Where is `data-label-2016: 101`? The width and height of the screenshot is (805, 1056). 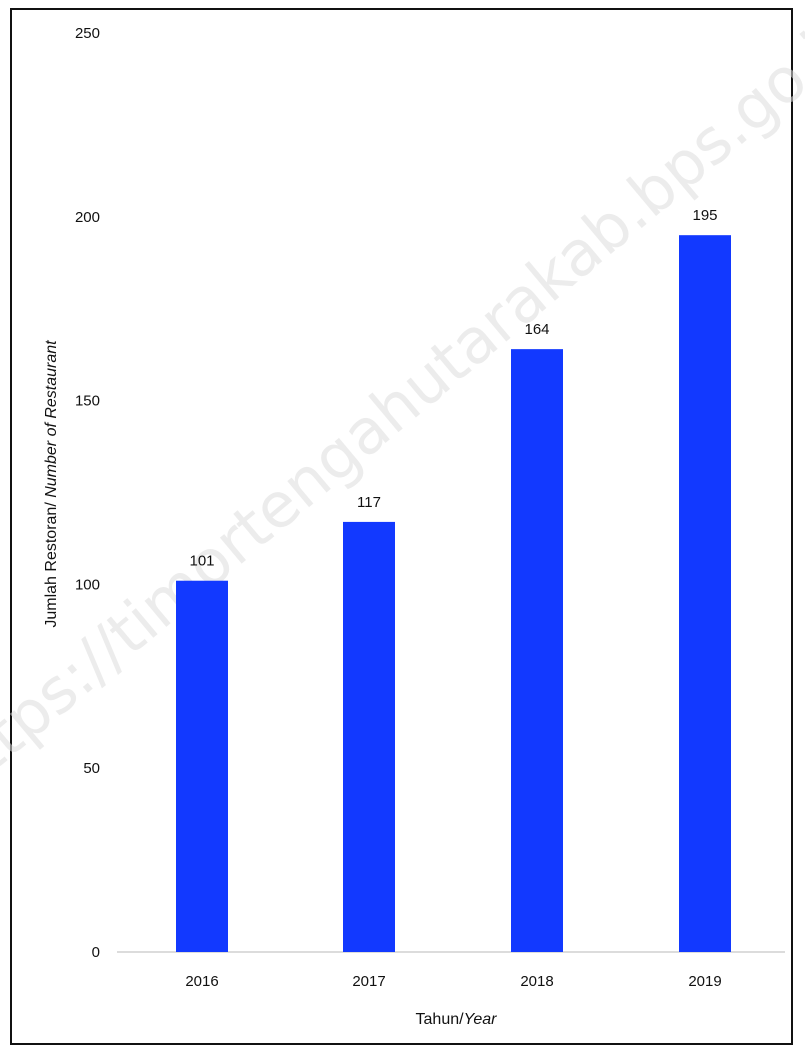
data-label-2016: 101 is located at coordinates (201, 561).